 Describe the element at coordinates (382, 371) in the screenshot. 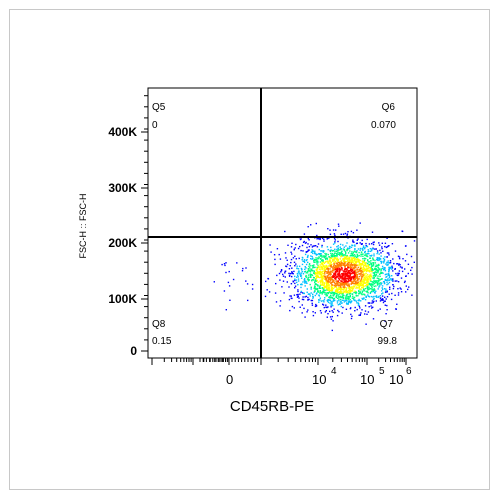

I see `x-tick-exp-5: 5` at that location.